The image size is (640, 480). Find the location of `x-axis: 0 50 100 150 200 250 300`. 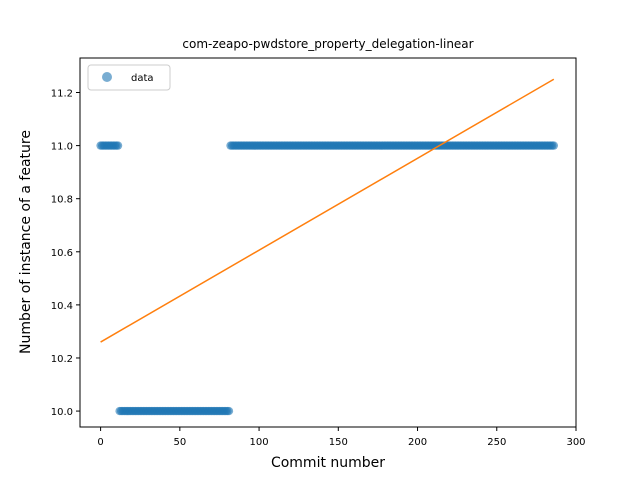

x-axis: 0 50 100 150 200 250 300 is located at coordinates (341, 437).